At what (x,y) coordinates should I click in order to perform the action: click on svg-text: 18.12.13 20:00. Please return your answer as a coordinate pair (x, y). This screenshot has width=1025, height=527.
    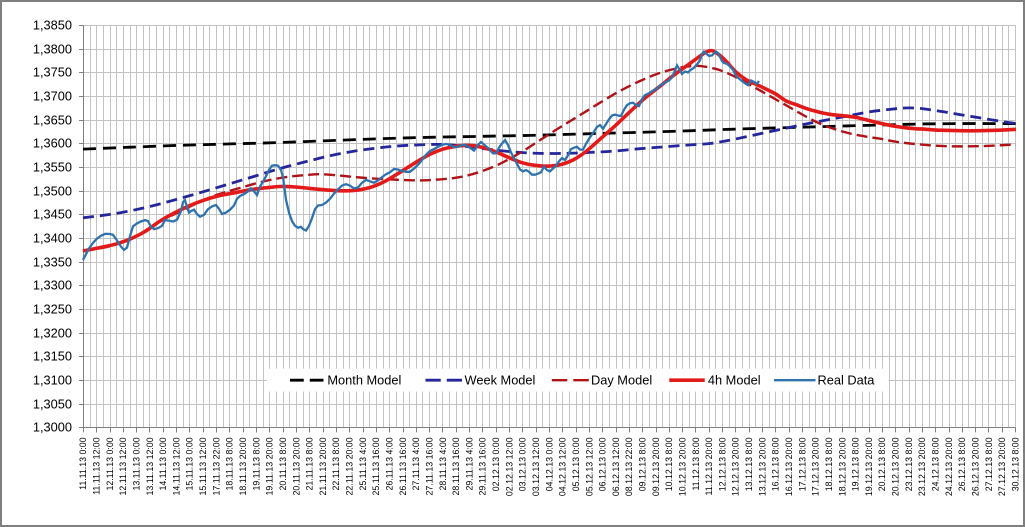
    Looking at the image, I should click on (842, 466).